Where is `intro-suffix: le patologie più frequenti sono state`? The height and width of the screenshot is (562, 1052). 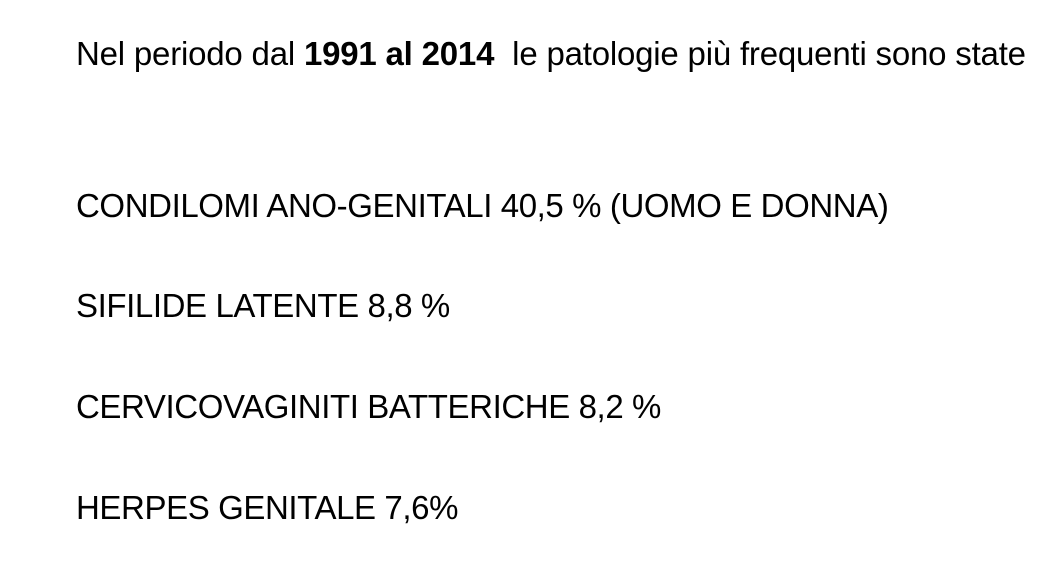
intro-suffix: le patologie più frequenti sono state is located at coordinates (760, 53).